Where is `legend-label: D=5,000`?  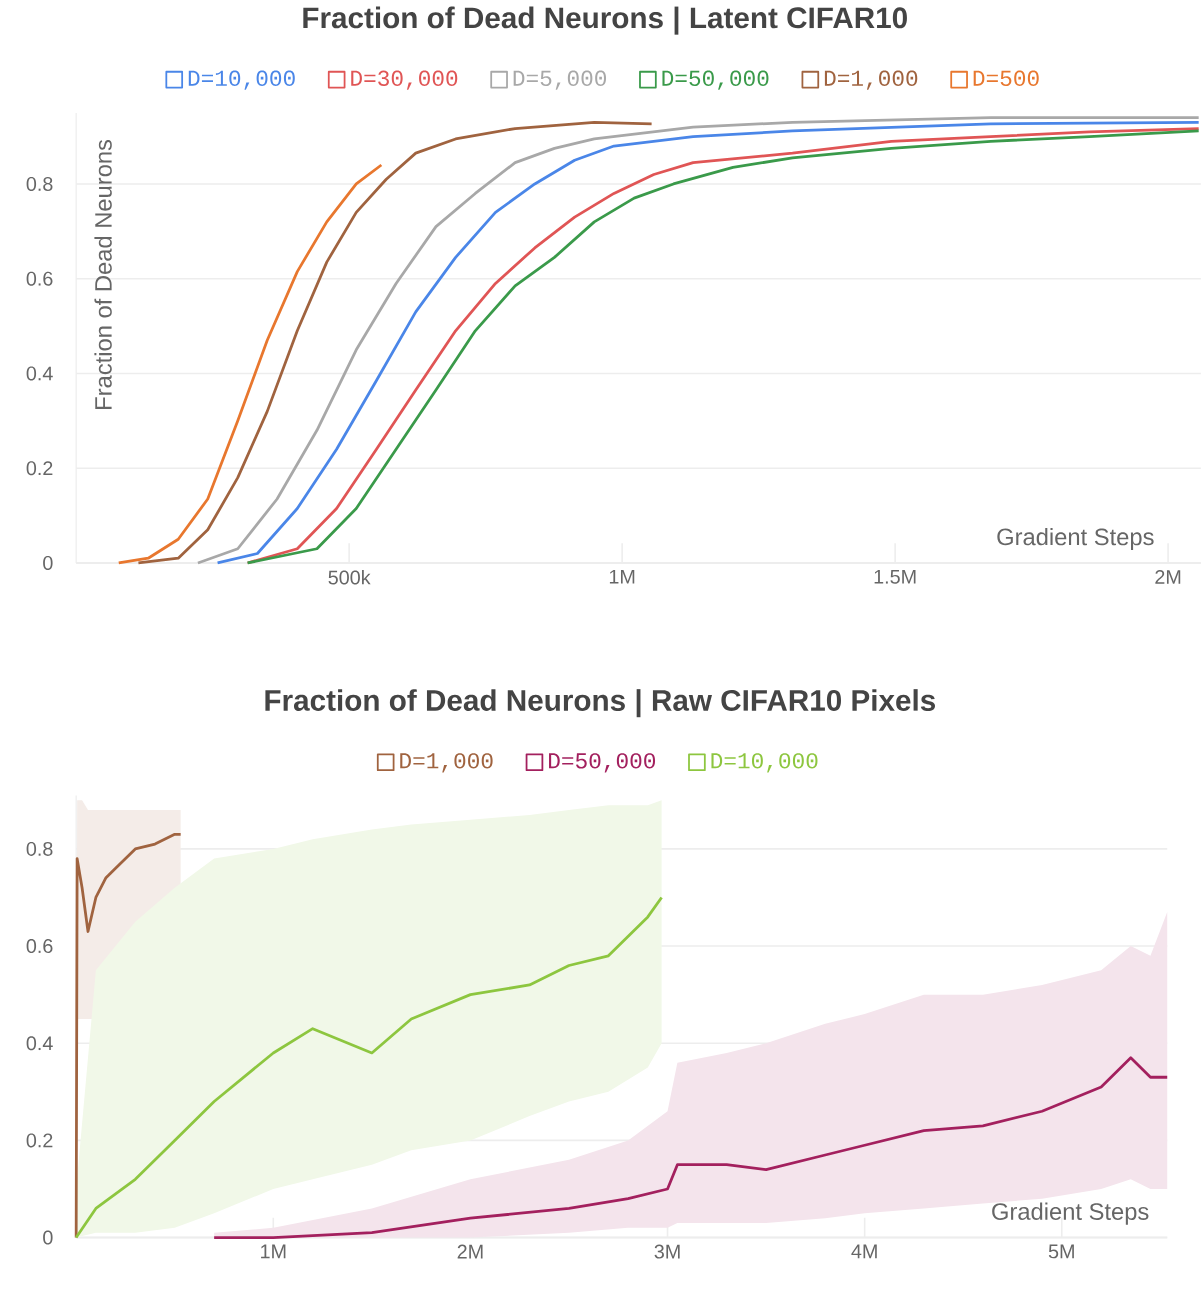 legend-label: D=5,000 is located at coordinates (560, 80).